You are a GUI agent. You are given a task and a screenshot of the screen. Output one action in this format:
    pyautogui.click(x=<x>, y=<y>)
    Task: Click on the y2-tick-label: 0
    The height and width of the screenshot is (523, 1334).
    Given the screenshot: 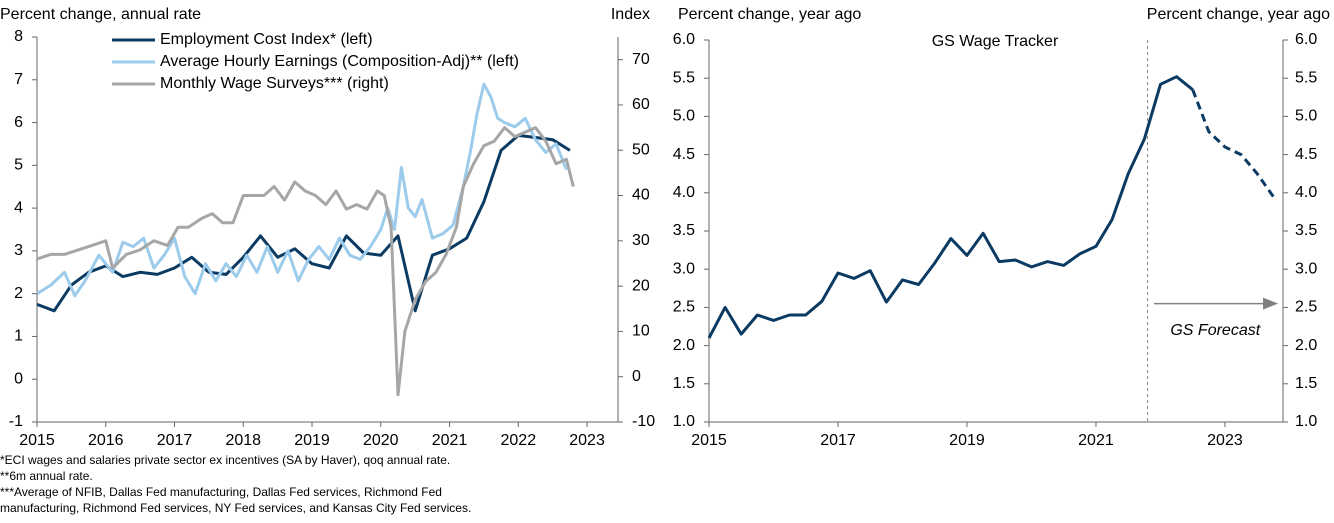 What is the action you would take?
    pyautogui.click(x=636, y=376)
    